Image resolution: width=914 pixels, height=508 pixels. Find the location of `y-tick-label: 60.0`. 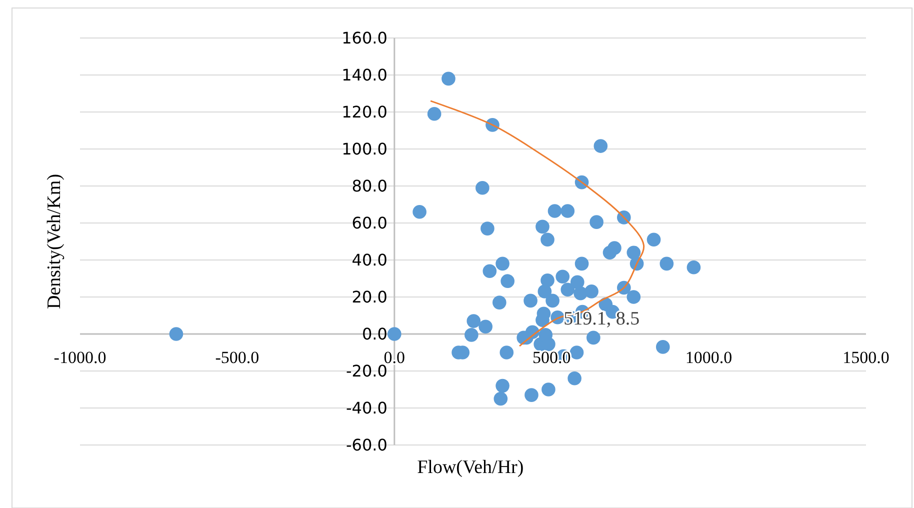

y-tick-label: 60.0 is located at coordinates (370, 223).